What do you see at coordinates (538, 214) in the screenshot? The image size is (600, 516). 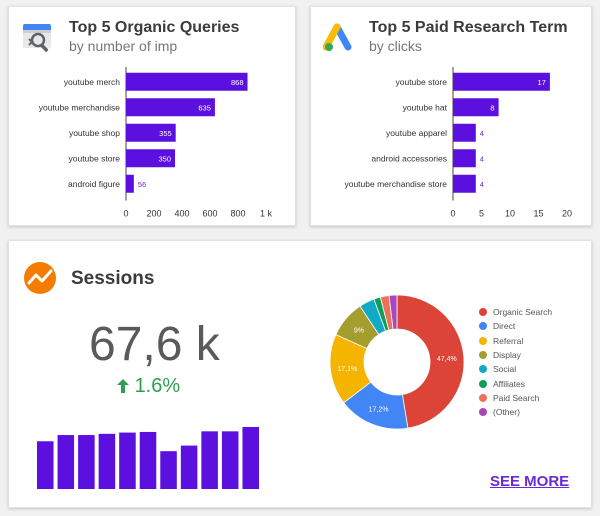 I see `x-tick-label: 15` at bounding box center [538, 214].